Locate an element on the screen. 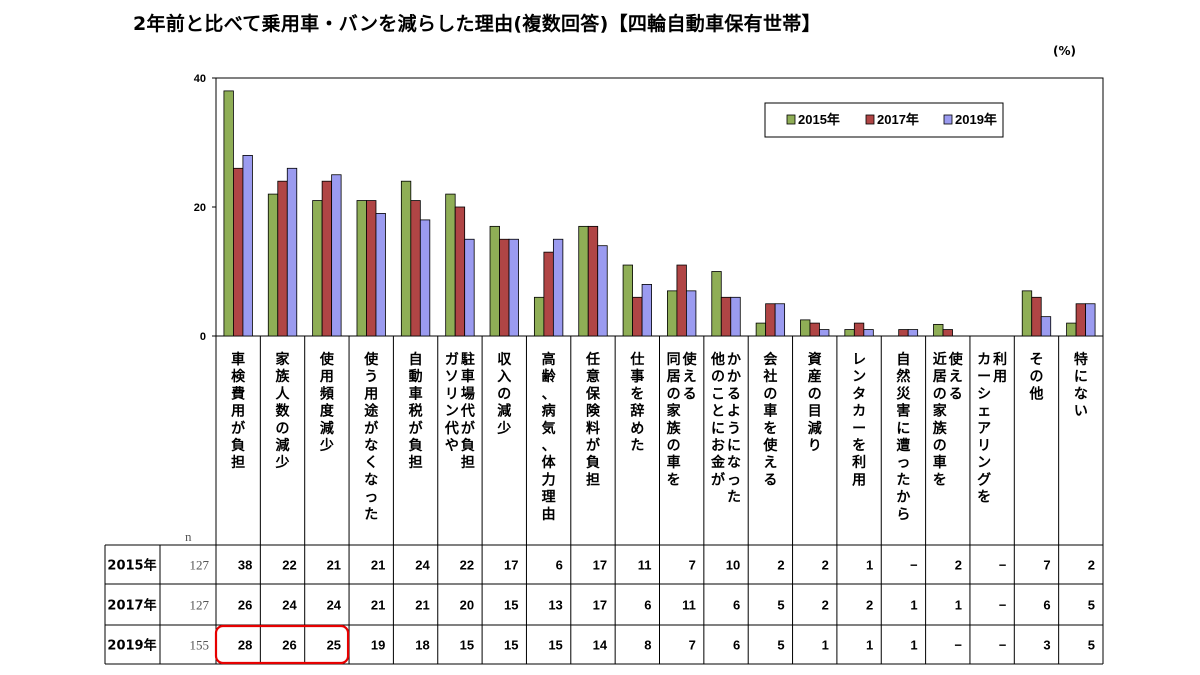  page-title: 2年前と比べて乗用車・バンを減らした理由(複数回答)【四輪自動車保有世帯】 is located at coordinates (477, 24).